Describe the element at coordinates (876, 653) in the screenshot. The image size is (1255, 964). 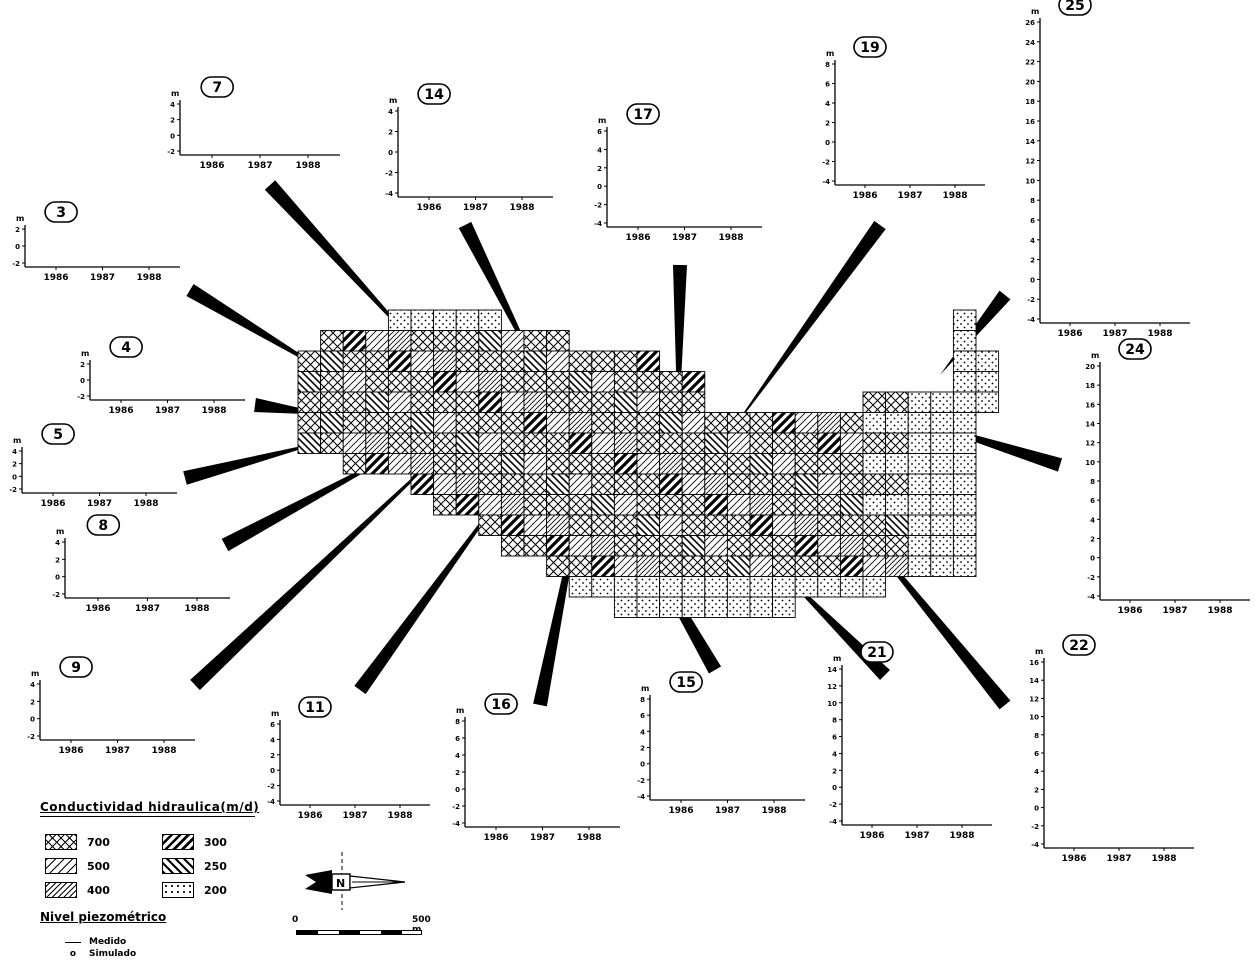
I see `well-id-label: 21` at that location.